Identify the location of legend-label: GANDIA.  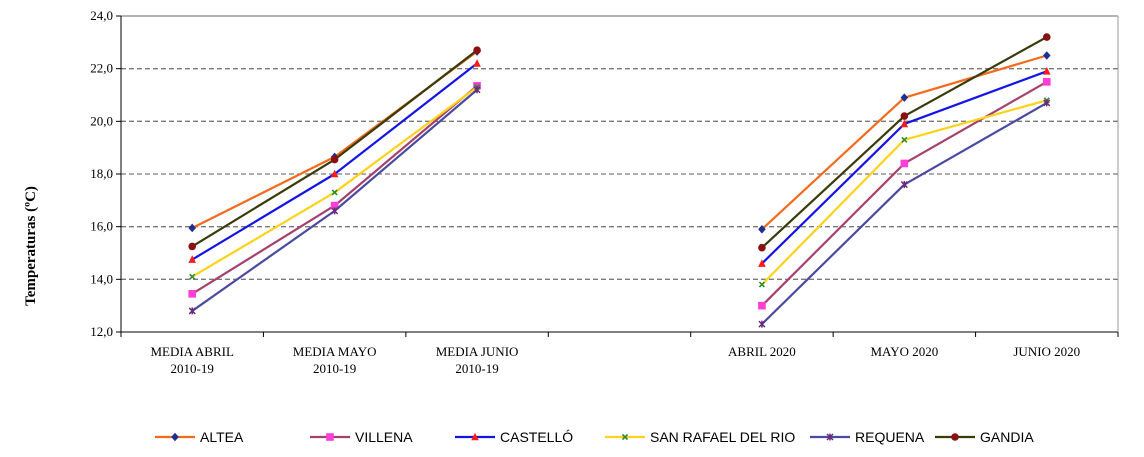
(1007, 437).